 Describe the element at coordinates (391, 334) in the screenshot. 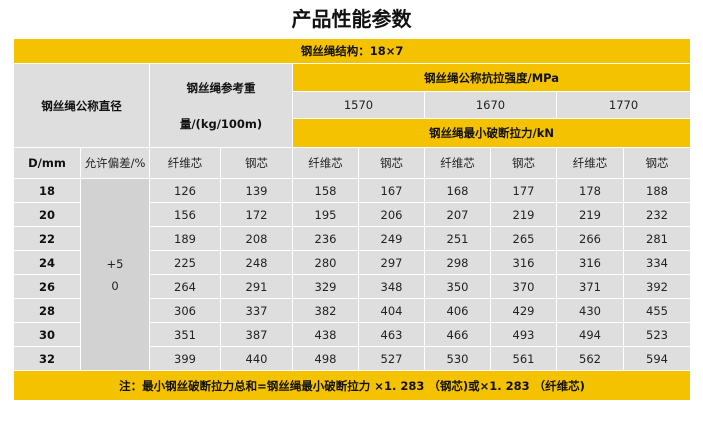

I see `table-cell: 463` at that location.